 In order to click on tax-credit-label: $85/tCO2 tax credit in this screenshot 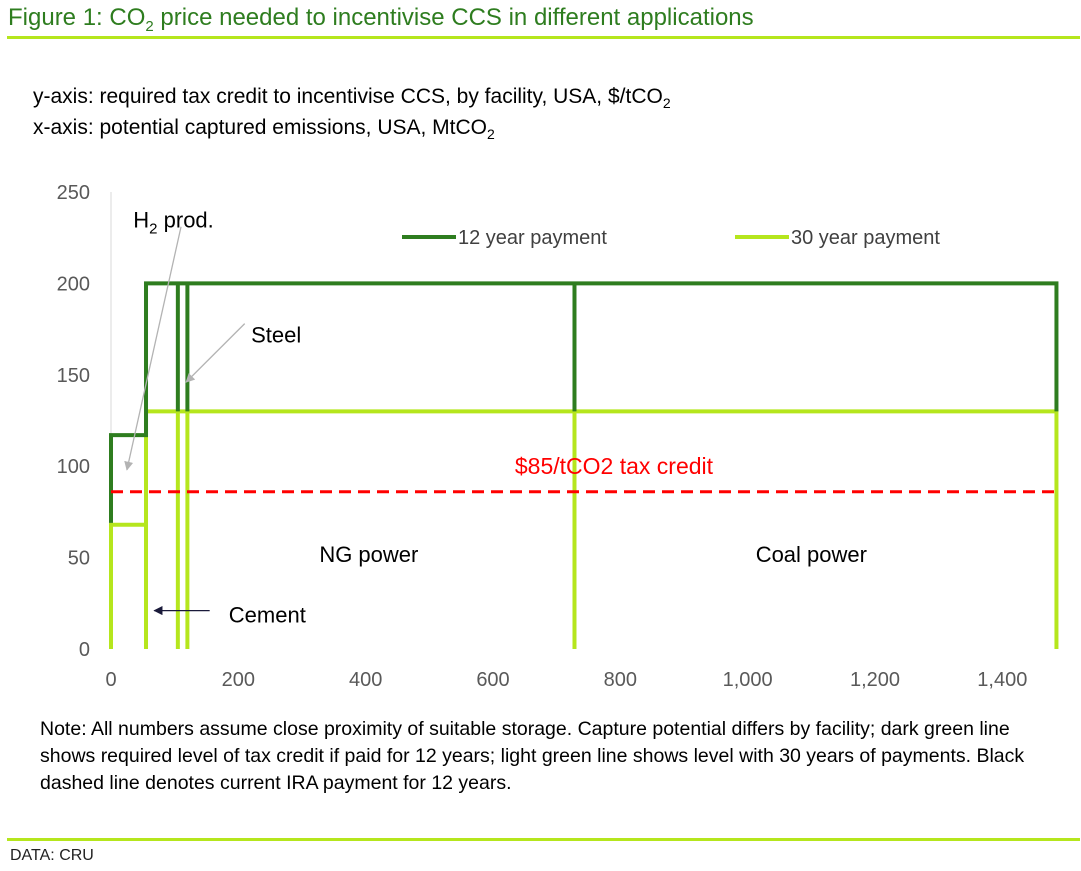, I will do `click(614, 466)`.